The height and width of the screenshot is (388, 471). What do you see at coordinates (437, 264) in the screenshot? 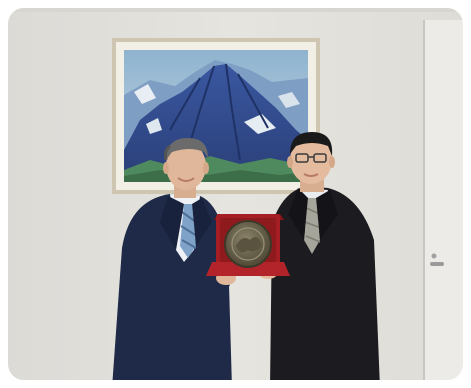
I see `door-handle` at bounding box center [437, 264].